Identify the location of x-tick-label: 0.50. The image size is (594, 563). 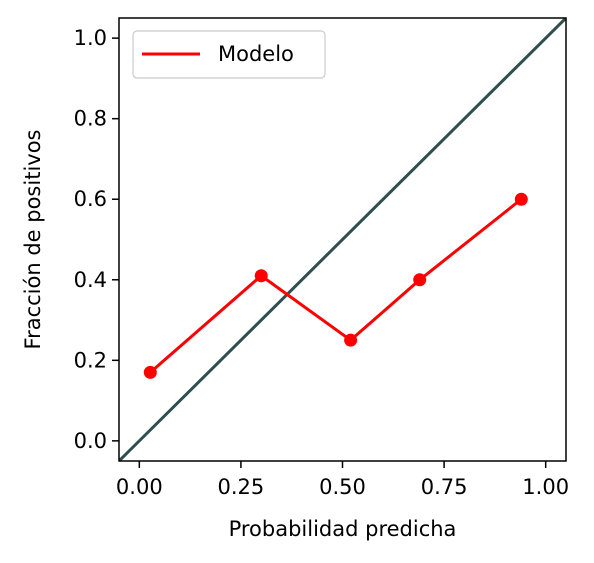
(342, 487).